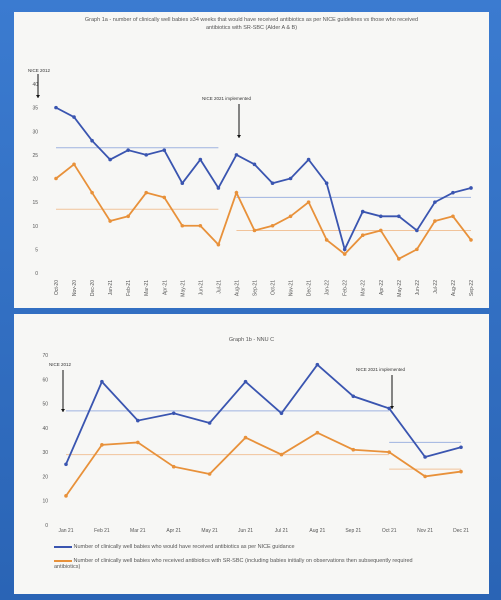  What do you see at coordinates (111, 288) in the screenshot?
I see `x-tick-label: Jan-21` at bounding box center [111, 288].